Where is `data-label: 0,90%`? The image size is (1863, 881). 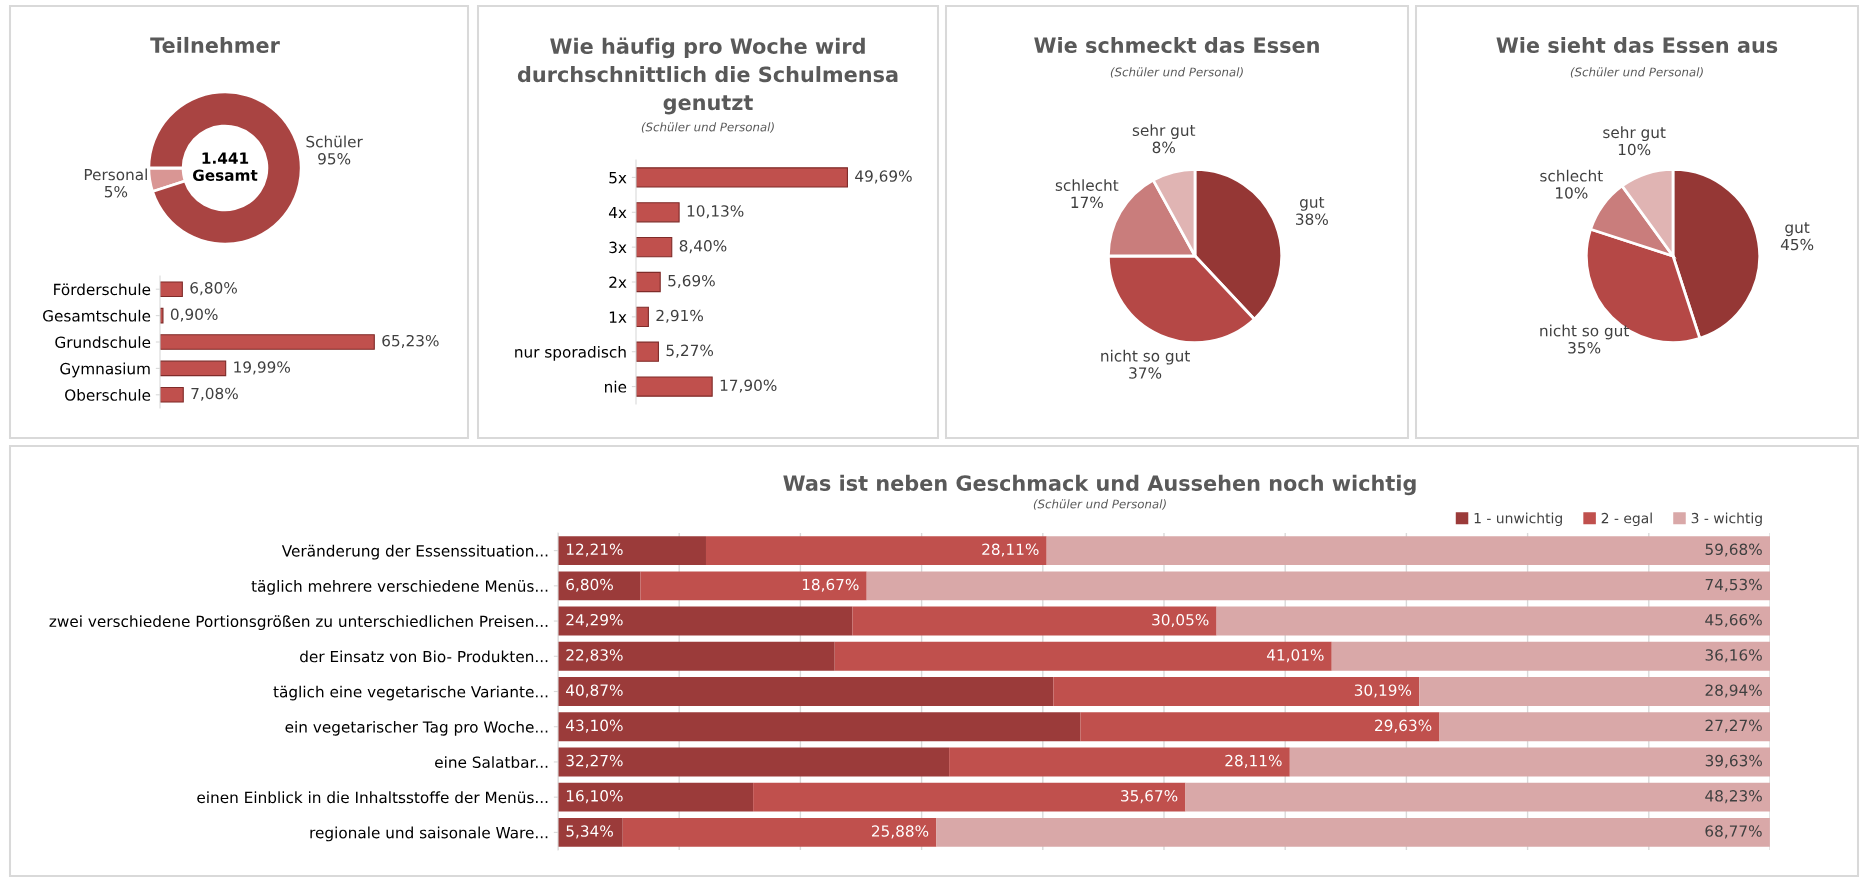 data-label: 0,90% is located at coordinates (194, 315).